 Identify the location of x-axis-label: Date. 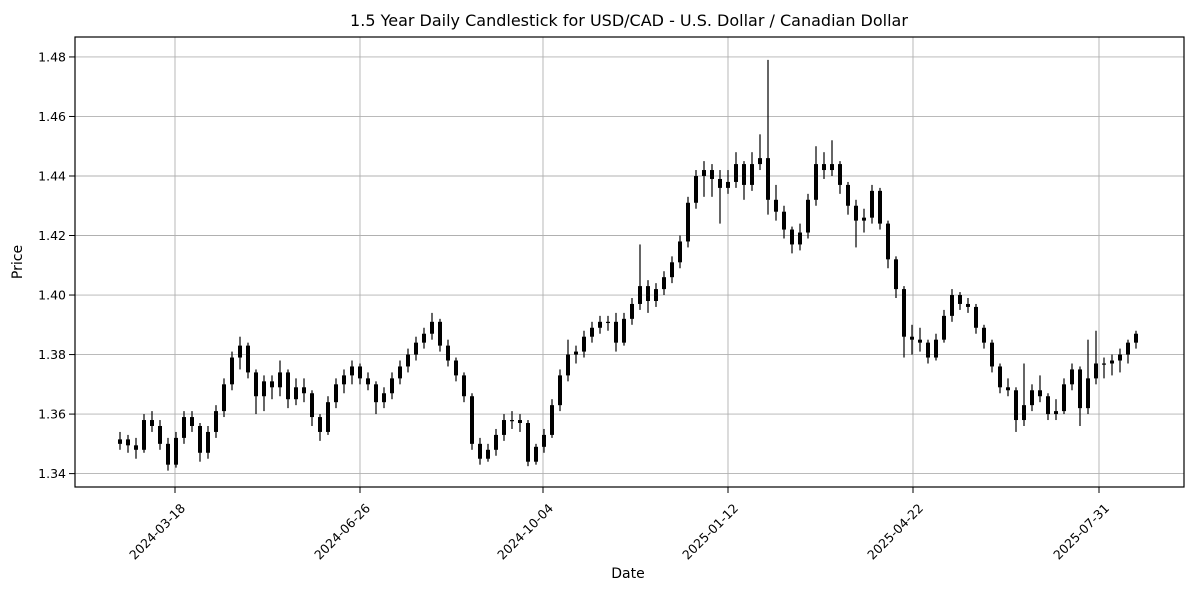
(627, 574).